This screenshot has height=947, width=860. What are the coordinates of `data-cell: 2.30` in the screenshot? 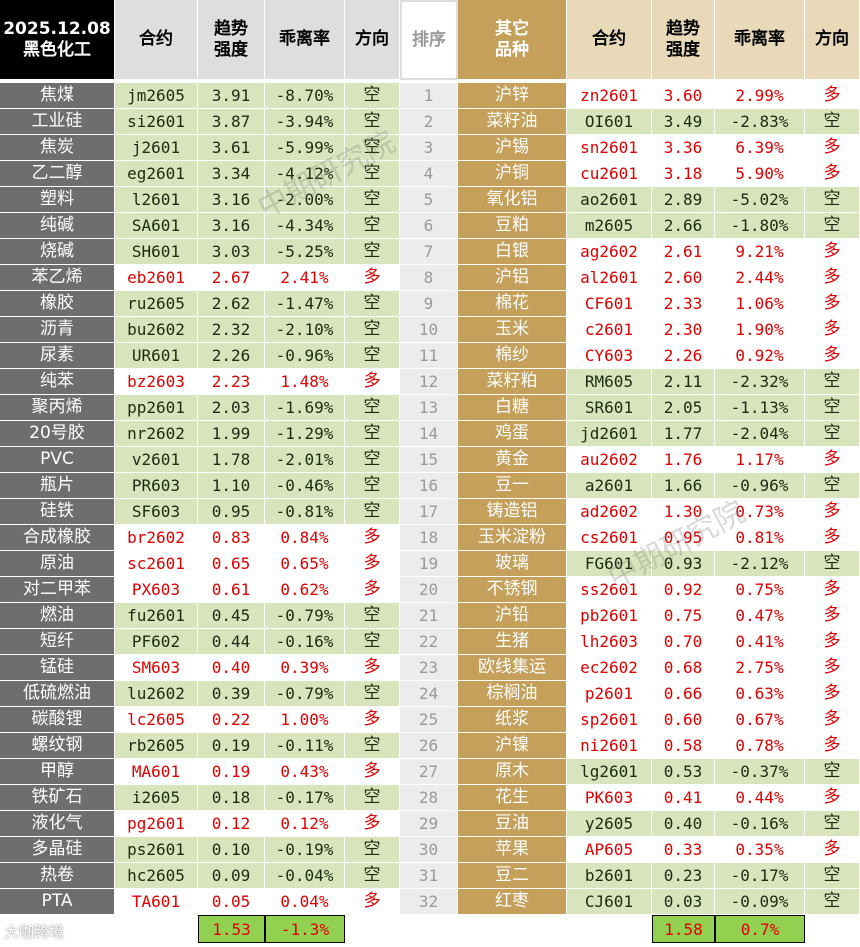 It's located at (683, 330).